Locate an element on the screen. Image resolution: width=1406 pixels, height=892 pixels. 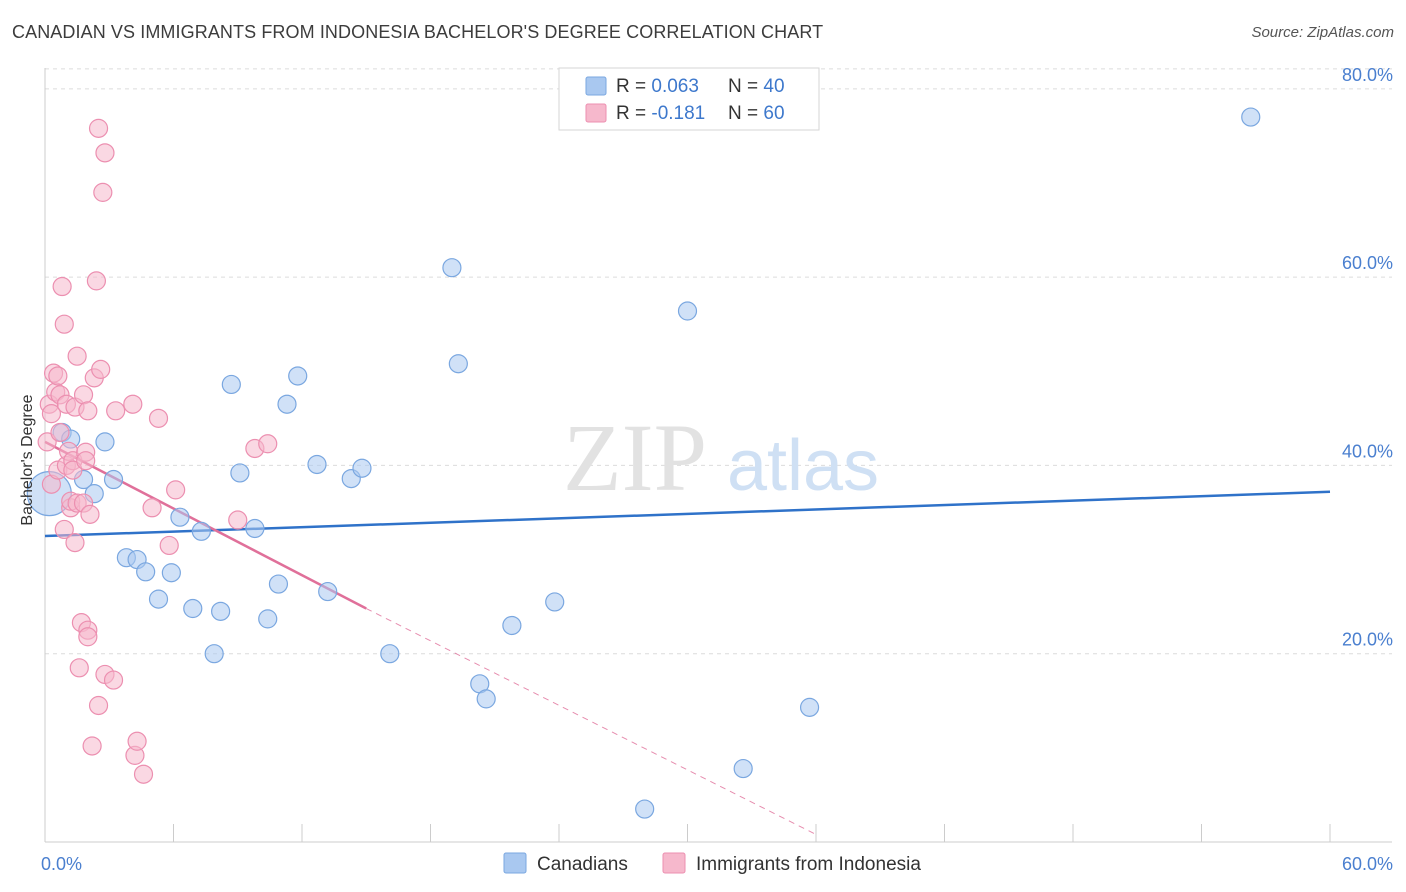
legend-n-value: 60 is located at coordinates (773, 113).